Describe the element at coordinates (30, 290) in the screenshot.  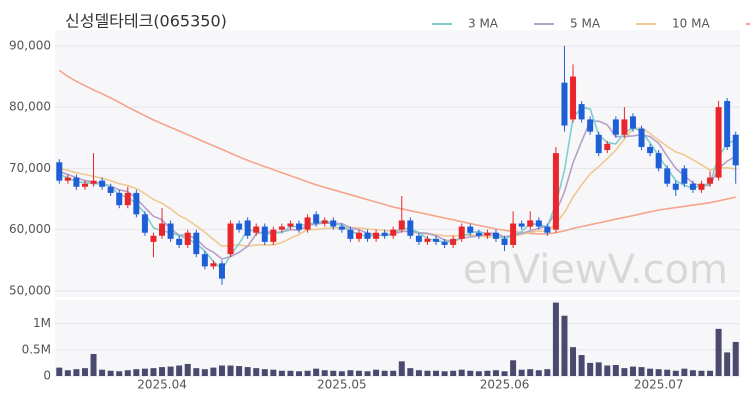
I see `y-tick-label: 50,000` at that location.